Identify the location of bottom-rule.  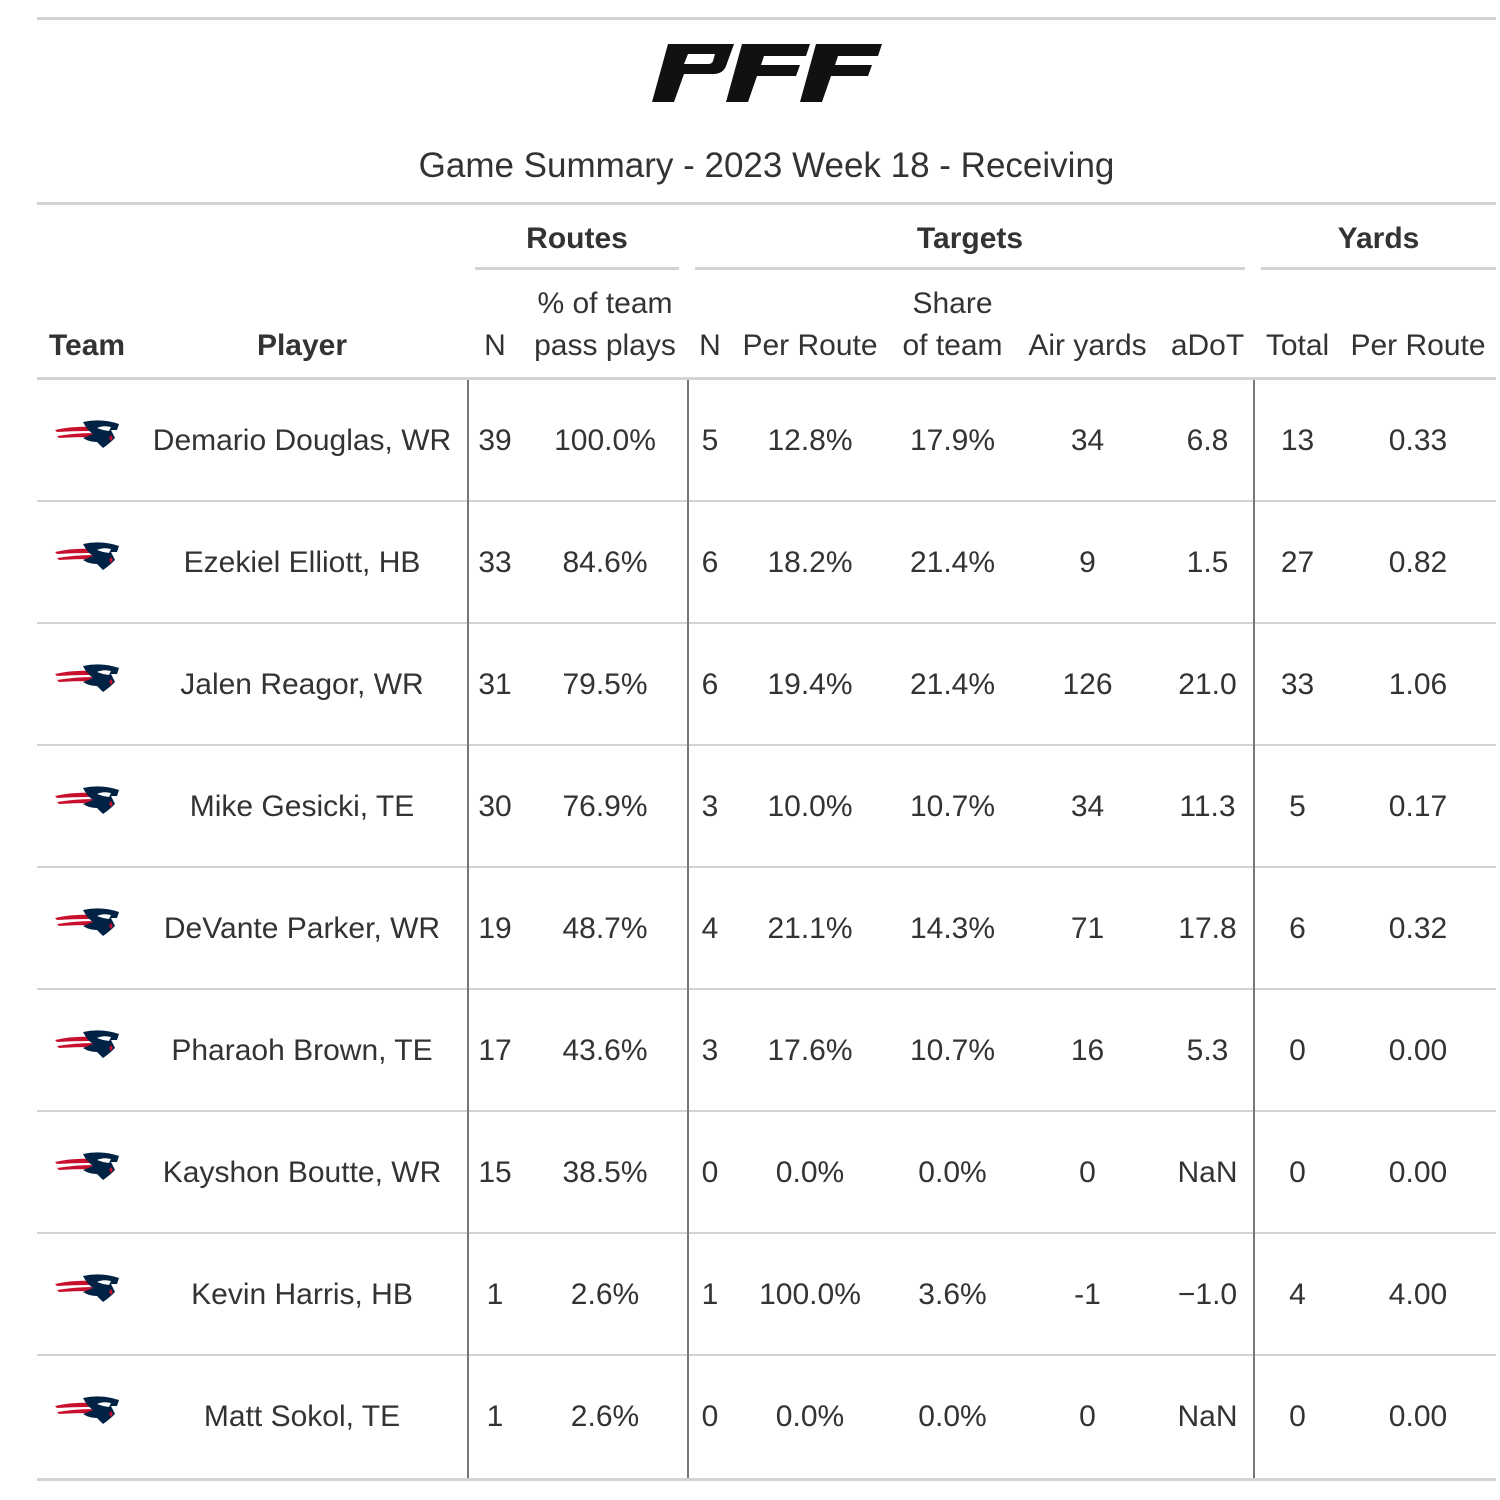
(766, 1479).